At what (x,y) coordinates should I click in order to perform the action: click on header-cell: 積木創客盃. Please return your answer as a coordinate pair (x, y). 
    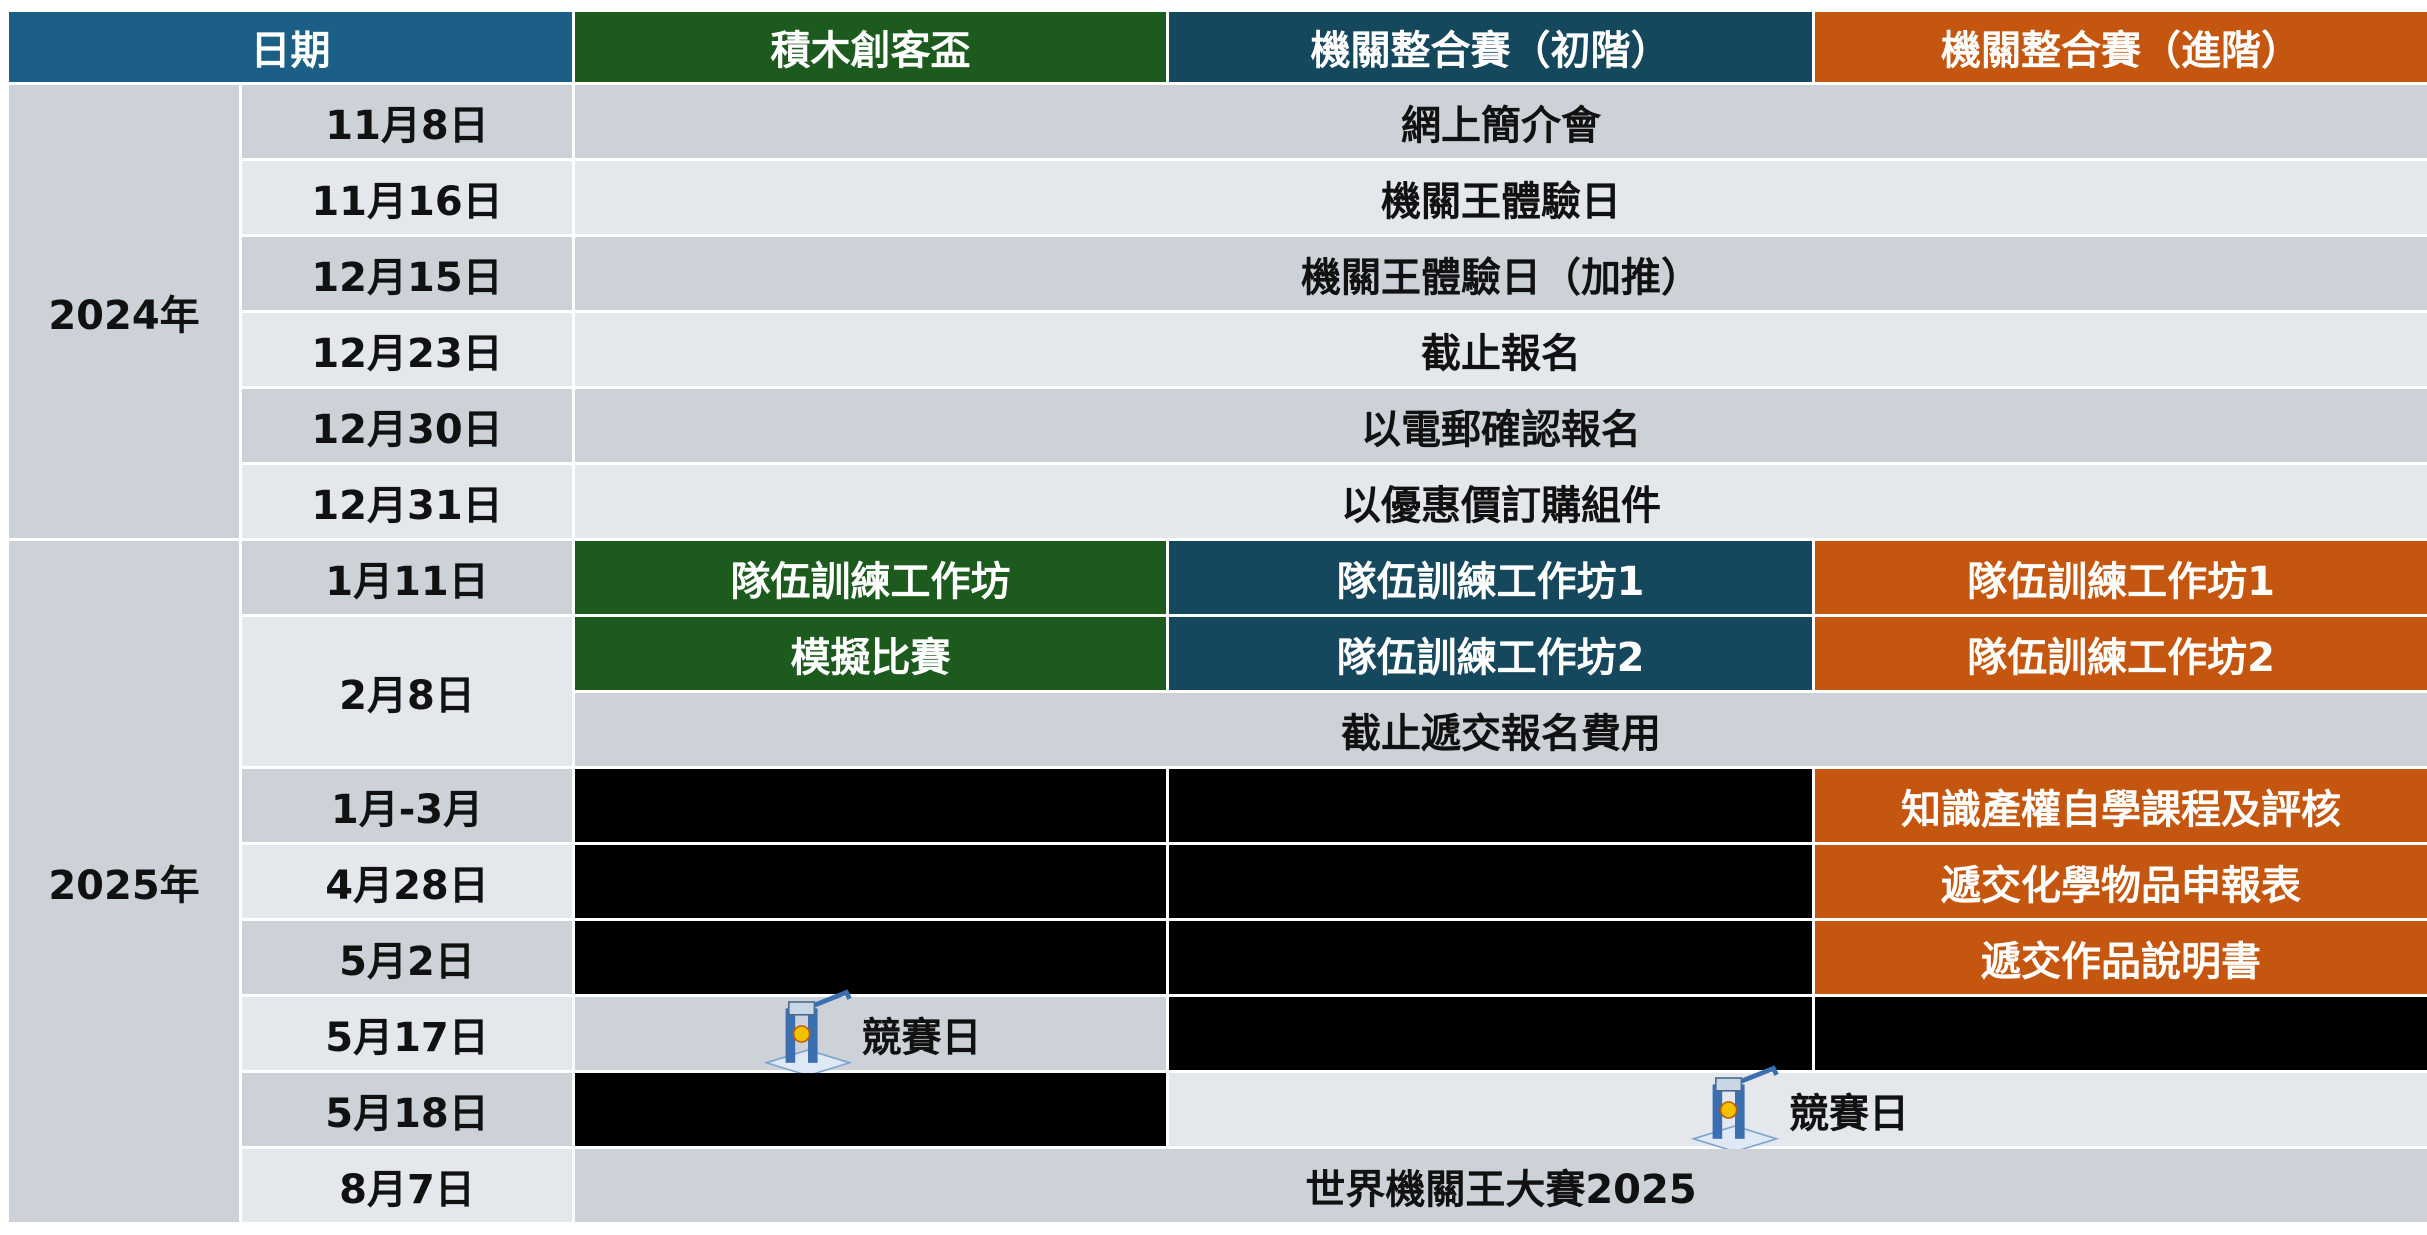
    Looking at the image, I should click on (870, 47).